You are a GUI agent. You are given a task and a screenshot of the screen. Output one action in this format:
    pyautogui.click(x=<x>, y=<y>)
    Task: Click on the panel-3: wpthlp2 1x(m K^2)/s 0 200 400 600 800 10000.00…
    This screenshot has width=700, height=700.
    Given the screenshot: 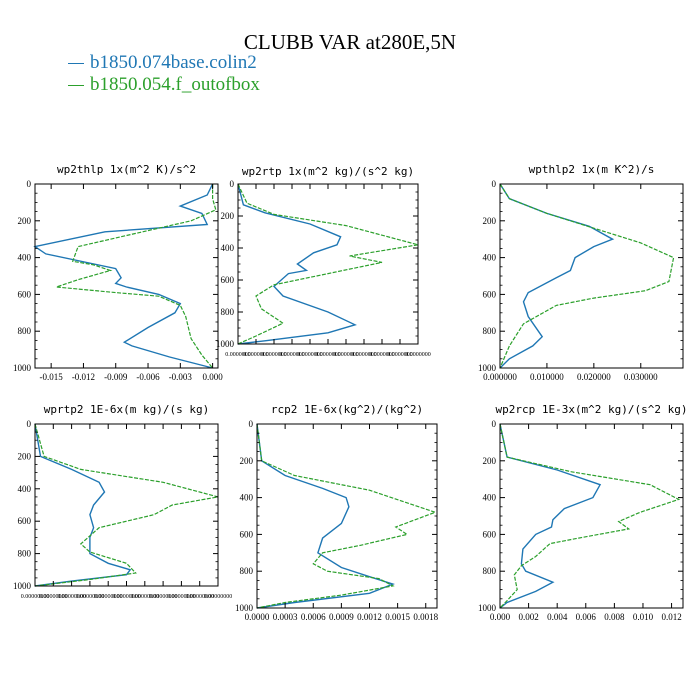 What is the action you would take?
    pyautogui.click(x=581, y=272)
    